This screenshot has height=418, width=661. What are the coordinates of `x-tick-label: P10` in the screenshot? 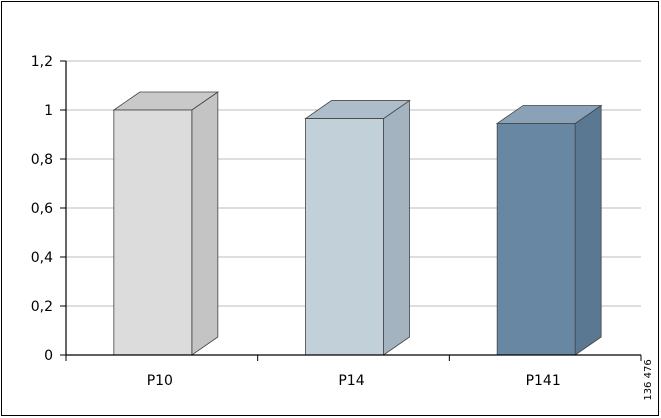 It's located at (160, 381).